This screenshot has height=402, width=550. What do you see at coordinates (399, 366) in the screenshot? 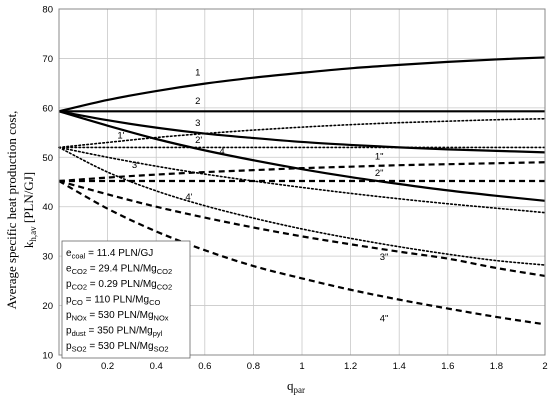
I see `x-tick-label: 1.4` at bounding box center [399, 366].